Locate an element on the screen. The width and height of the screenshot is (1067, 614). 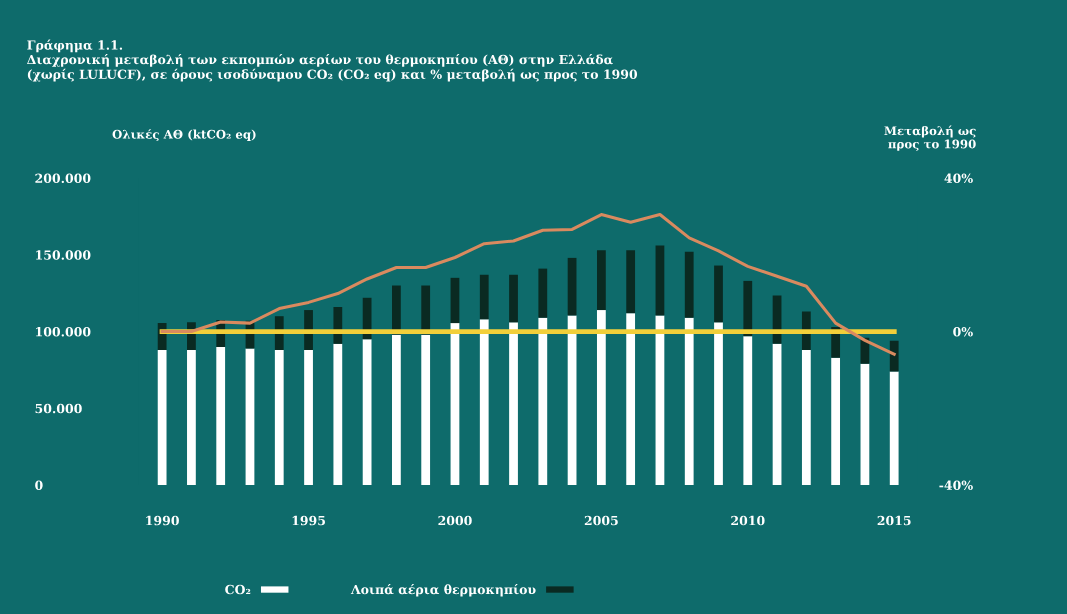
chart-title: Γράφημα 1.1. is located at coordinates (75, 46).